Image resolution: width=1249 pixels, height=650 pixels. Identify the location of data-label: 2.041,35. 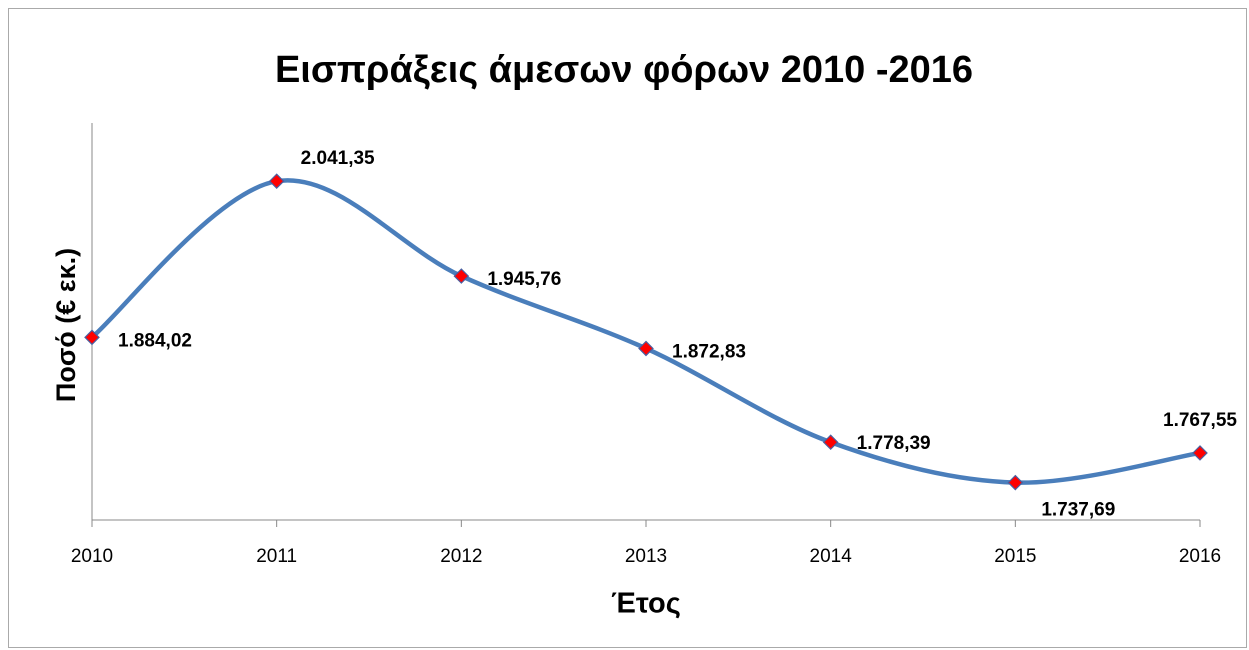
(338, 158).